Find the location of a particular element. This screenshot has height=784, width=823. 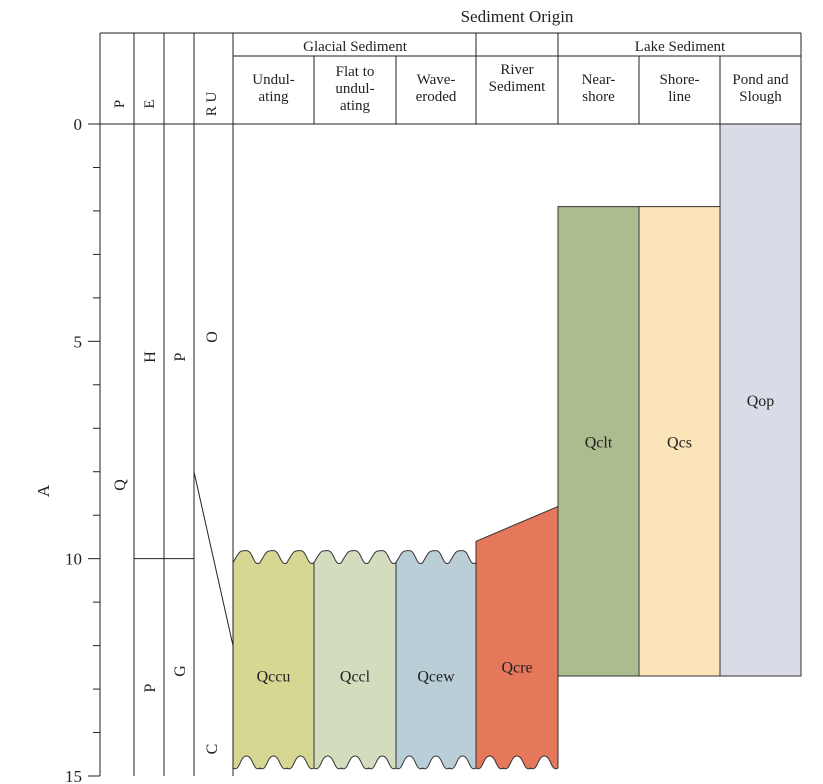

period-label: Q is located at coordinates (120, 485).